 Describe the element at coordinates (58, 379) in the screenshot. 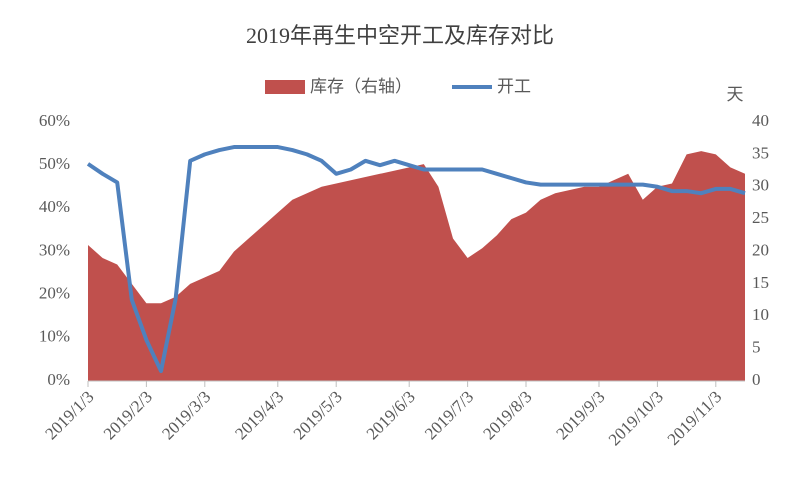

I see `y-tick-label: 0%` at that location.